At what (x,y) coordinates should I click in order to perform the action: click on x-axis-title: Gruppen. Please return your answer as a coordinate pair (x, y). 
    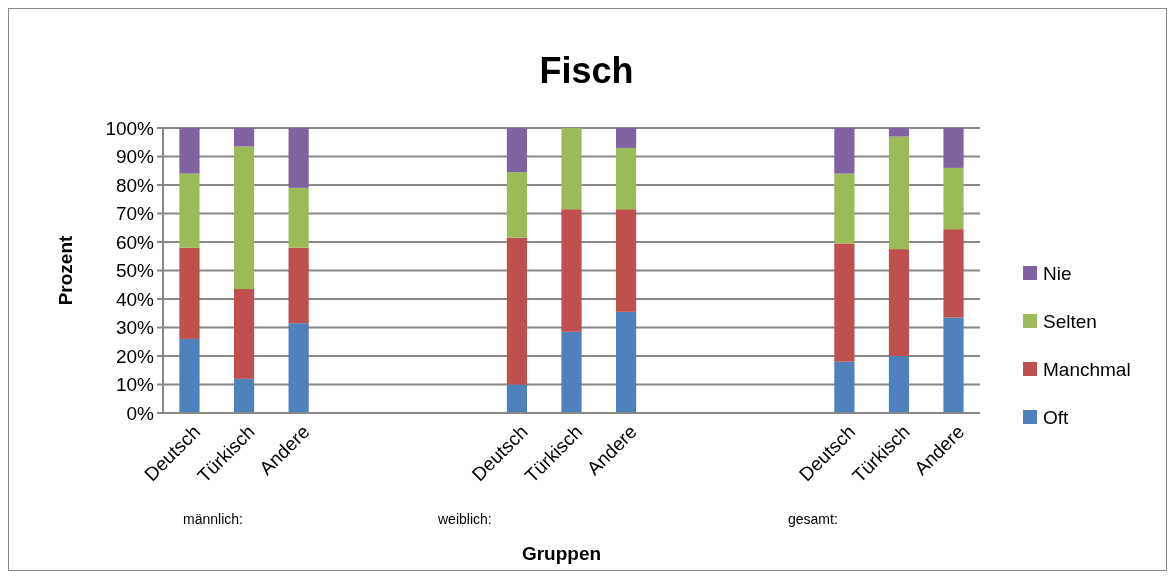
    Looking at the image, I should click on (561, 553).